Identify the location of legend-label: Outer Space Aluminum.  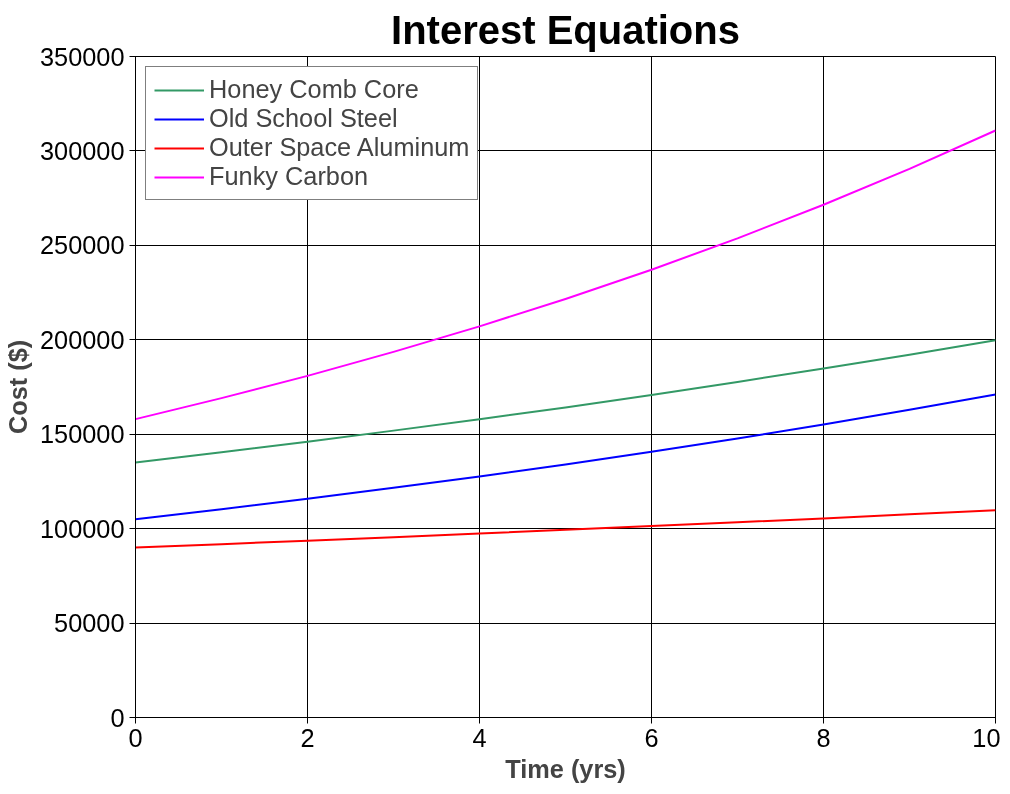
(339, 147).